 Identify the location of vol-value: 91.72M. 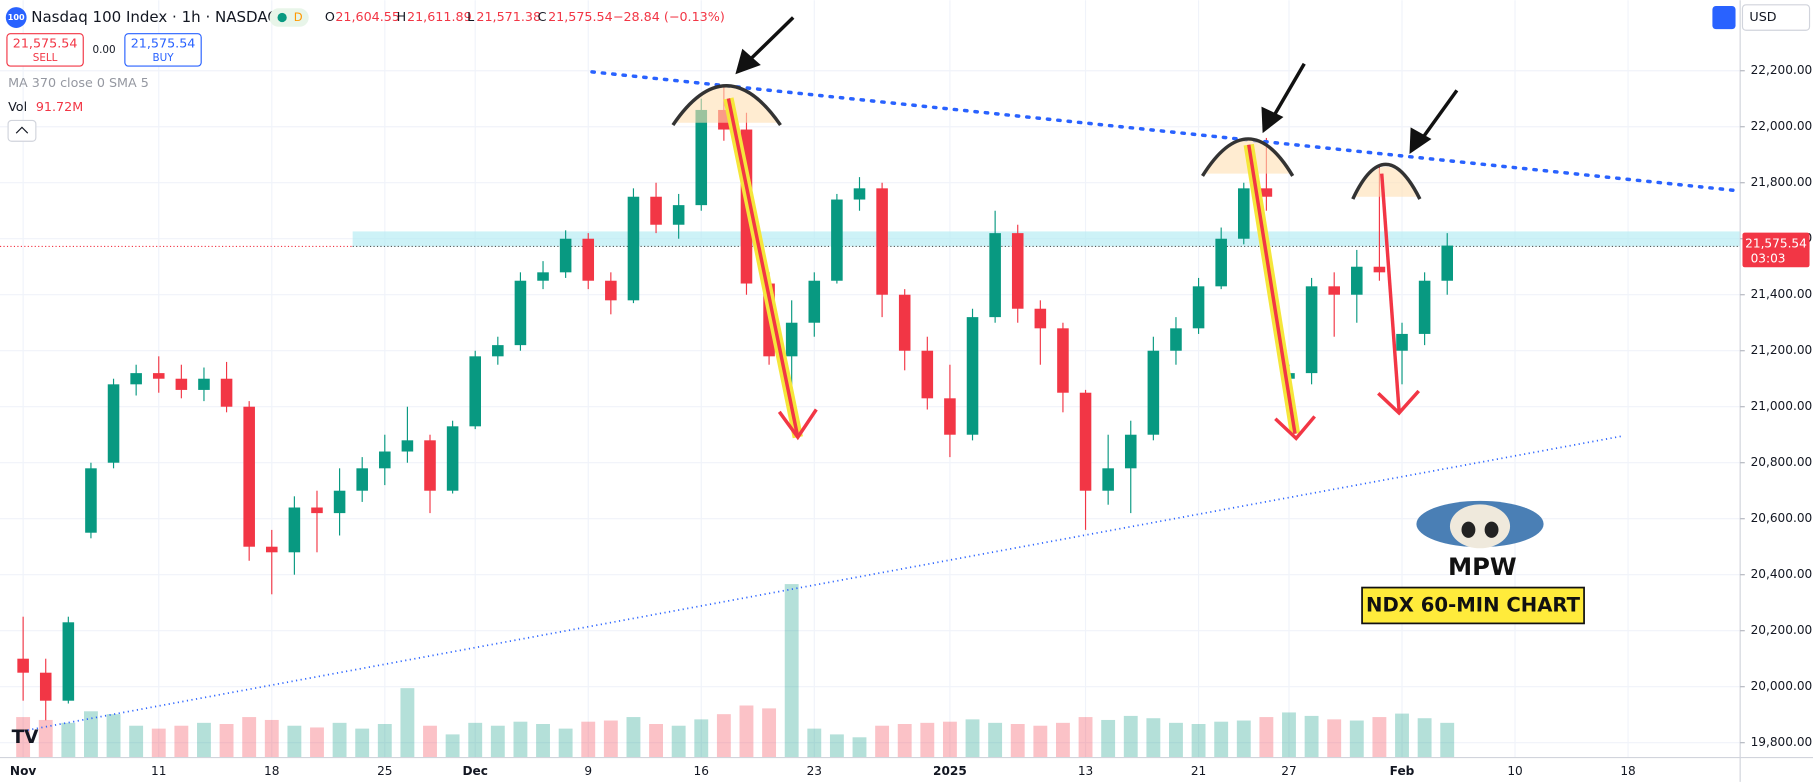
(59, 106).